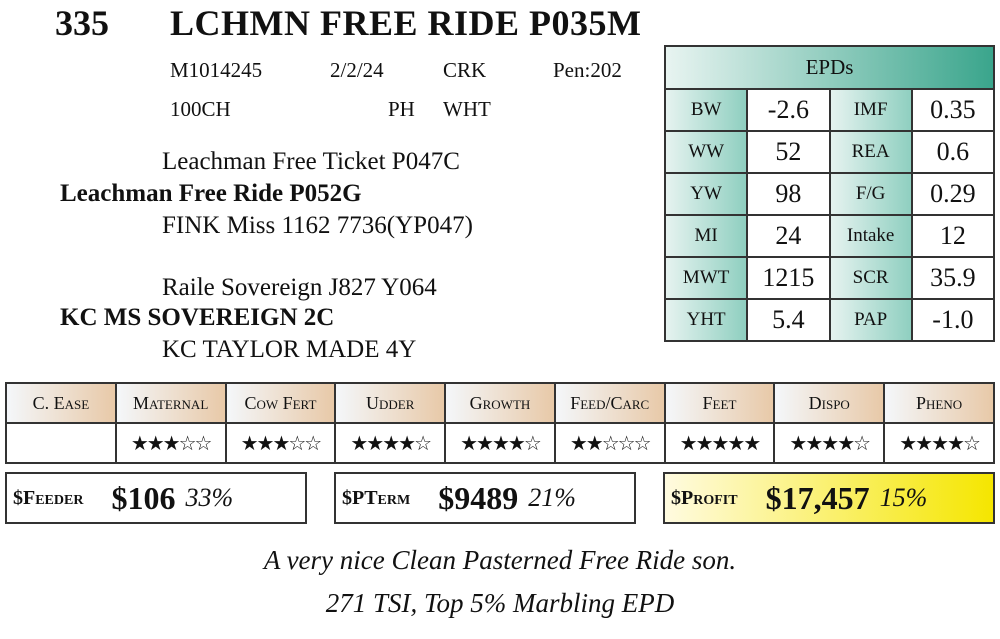  What do you see at coordinates (390, 403) in the screenshot?
I see `rating-header: Udder` at bounding box center [390, 403].